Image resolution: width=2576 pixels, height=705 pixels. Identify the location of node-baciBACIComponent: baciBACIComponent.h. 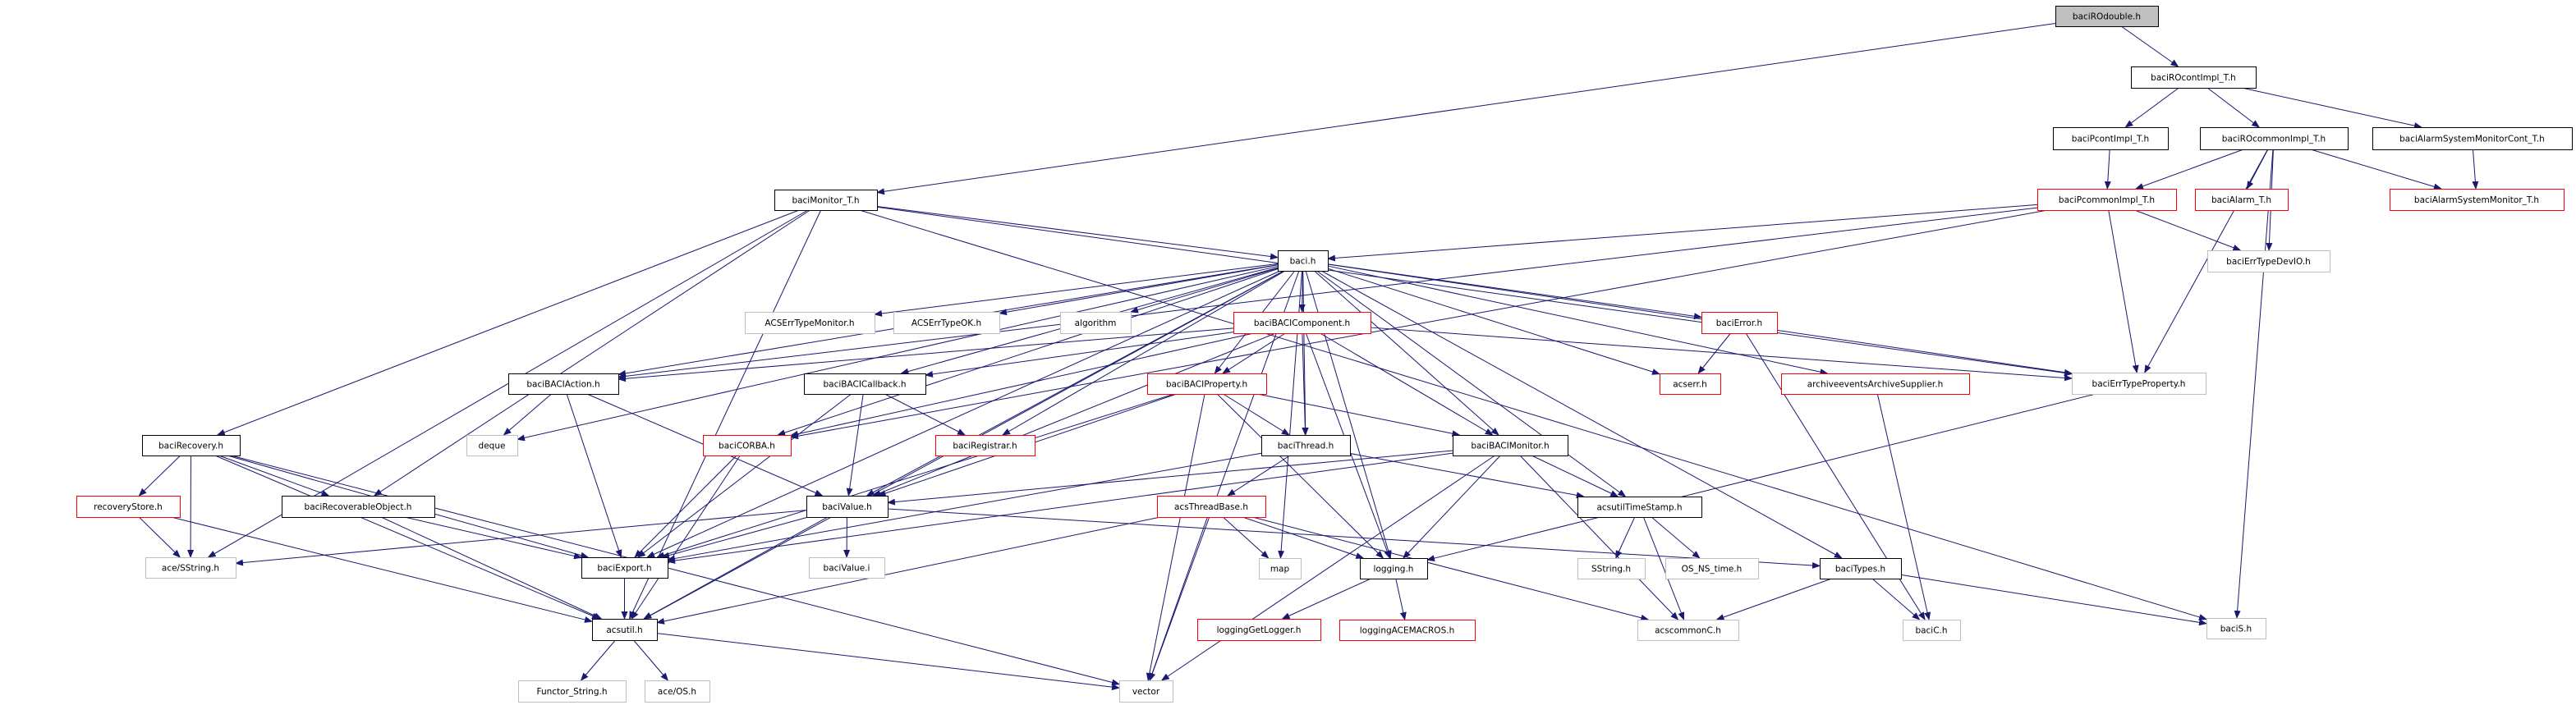
(1302, 323).